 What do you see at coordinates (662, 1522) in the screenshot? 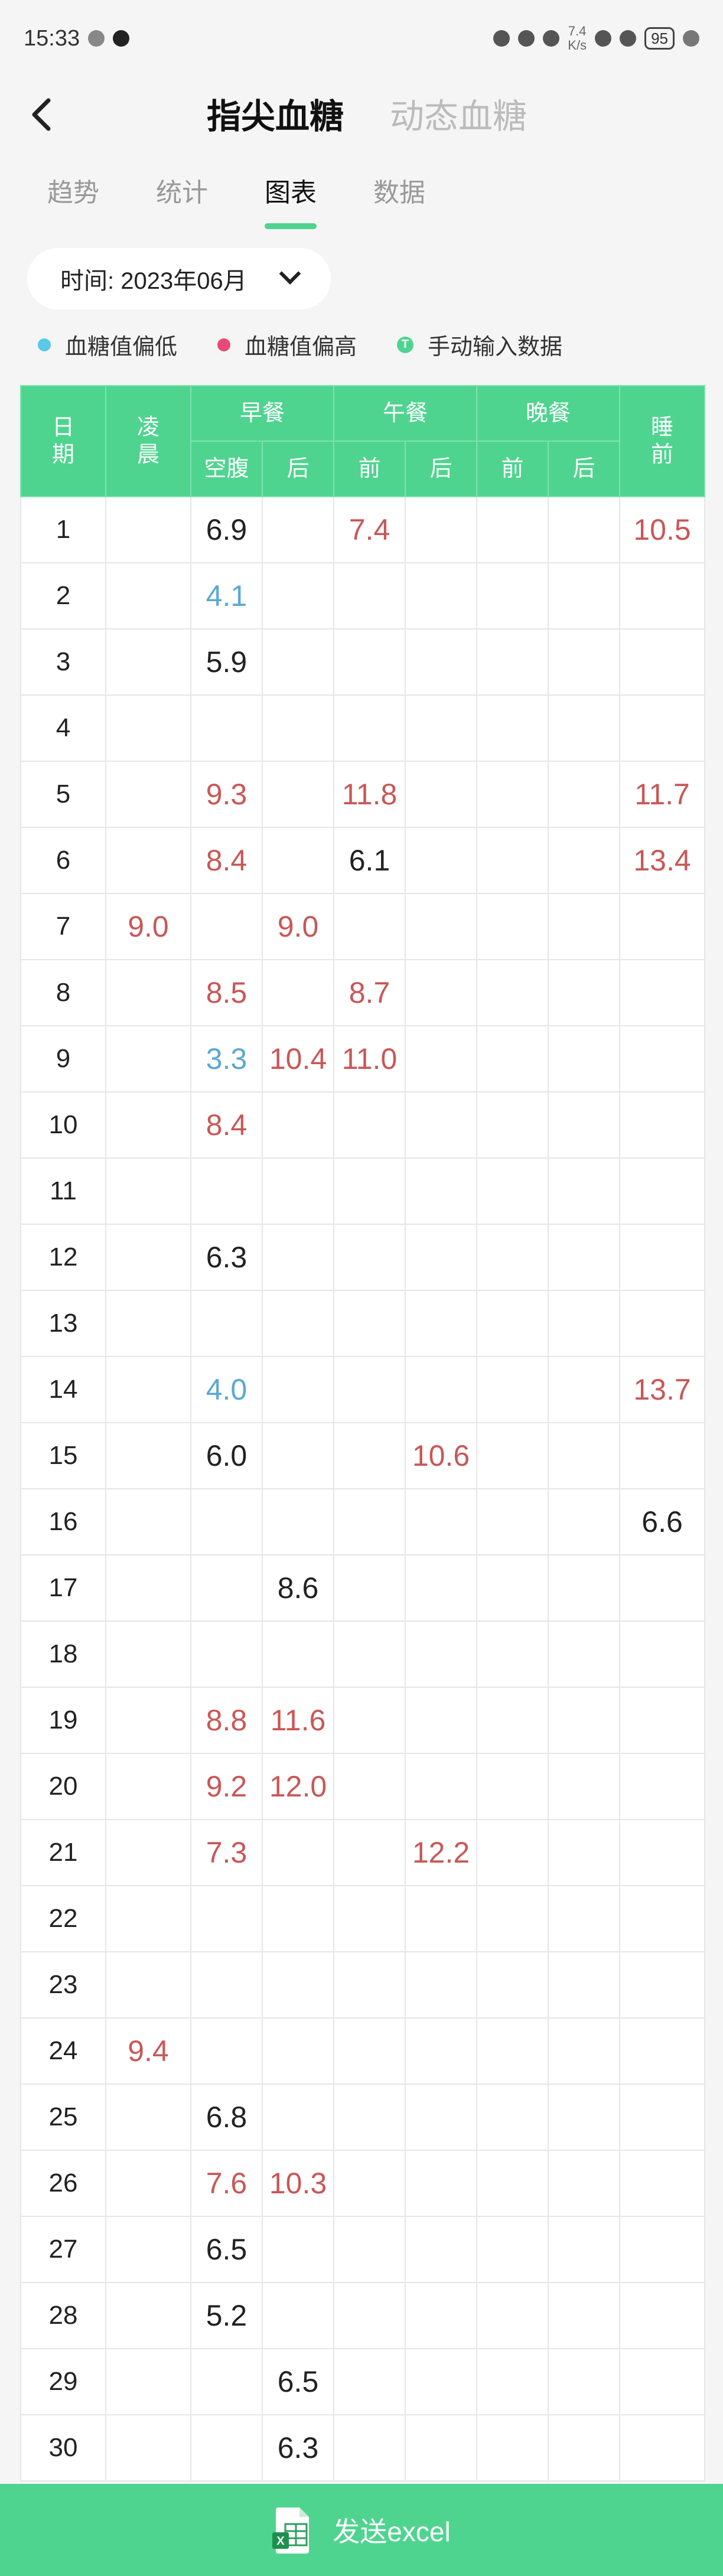
I see `cell-bedtime: 6.6` at bounding box center [662, 1522].